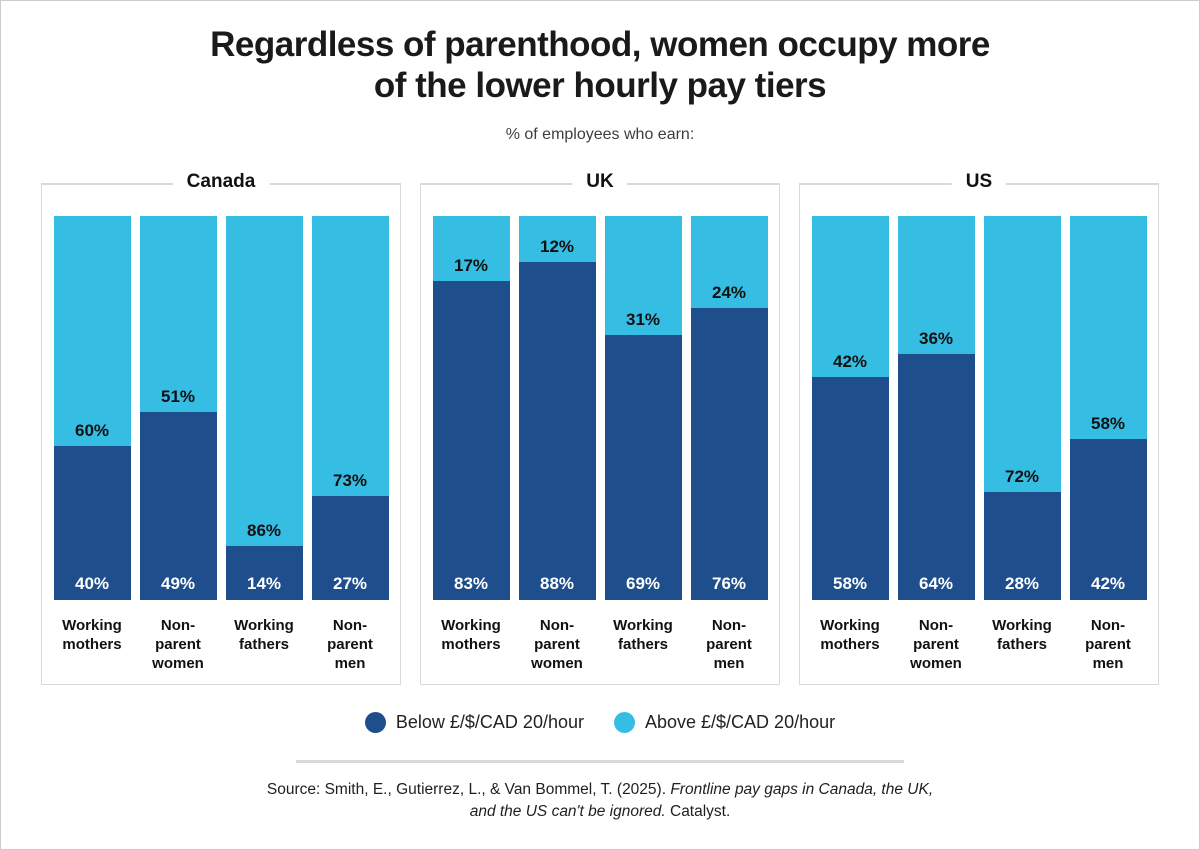 The height and width of the screenshot is (850, 1200). I want to click on above-value-label: 12%, so click(557, 246).